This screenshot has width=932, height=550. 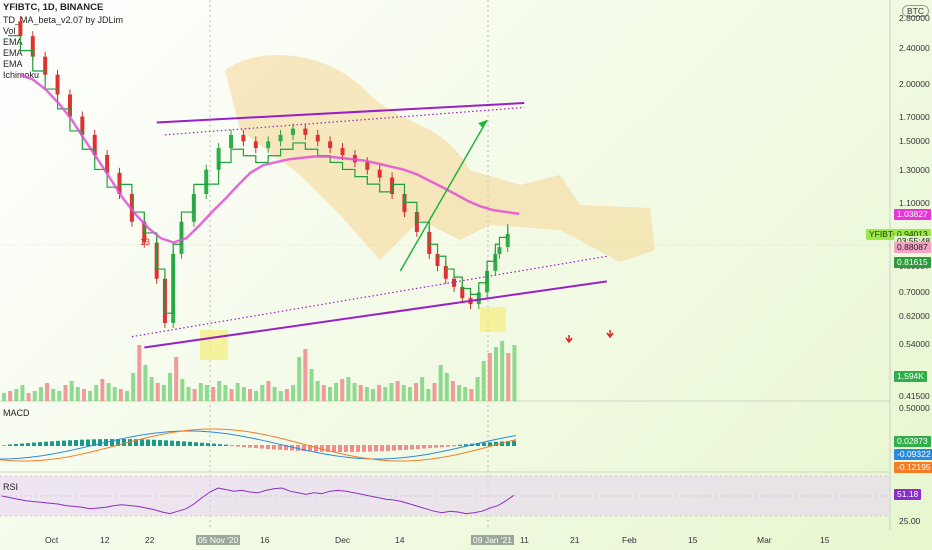 What do you see at coordinates (483, 124) in the screenshot?
I see `projection-arrowhead` at bounding box center [483, 124].